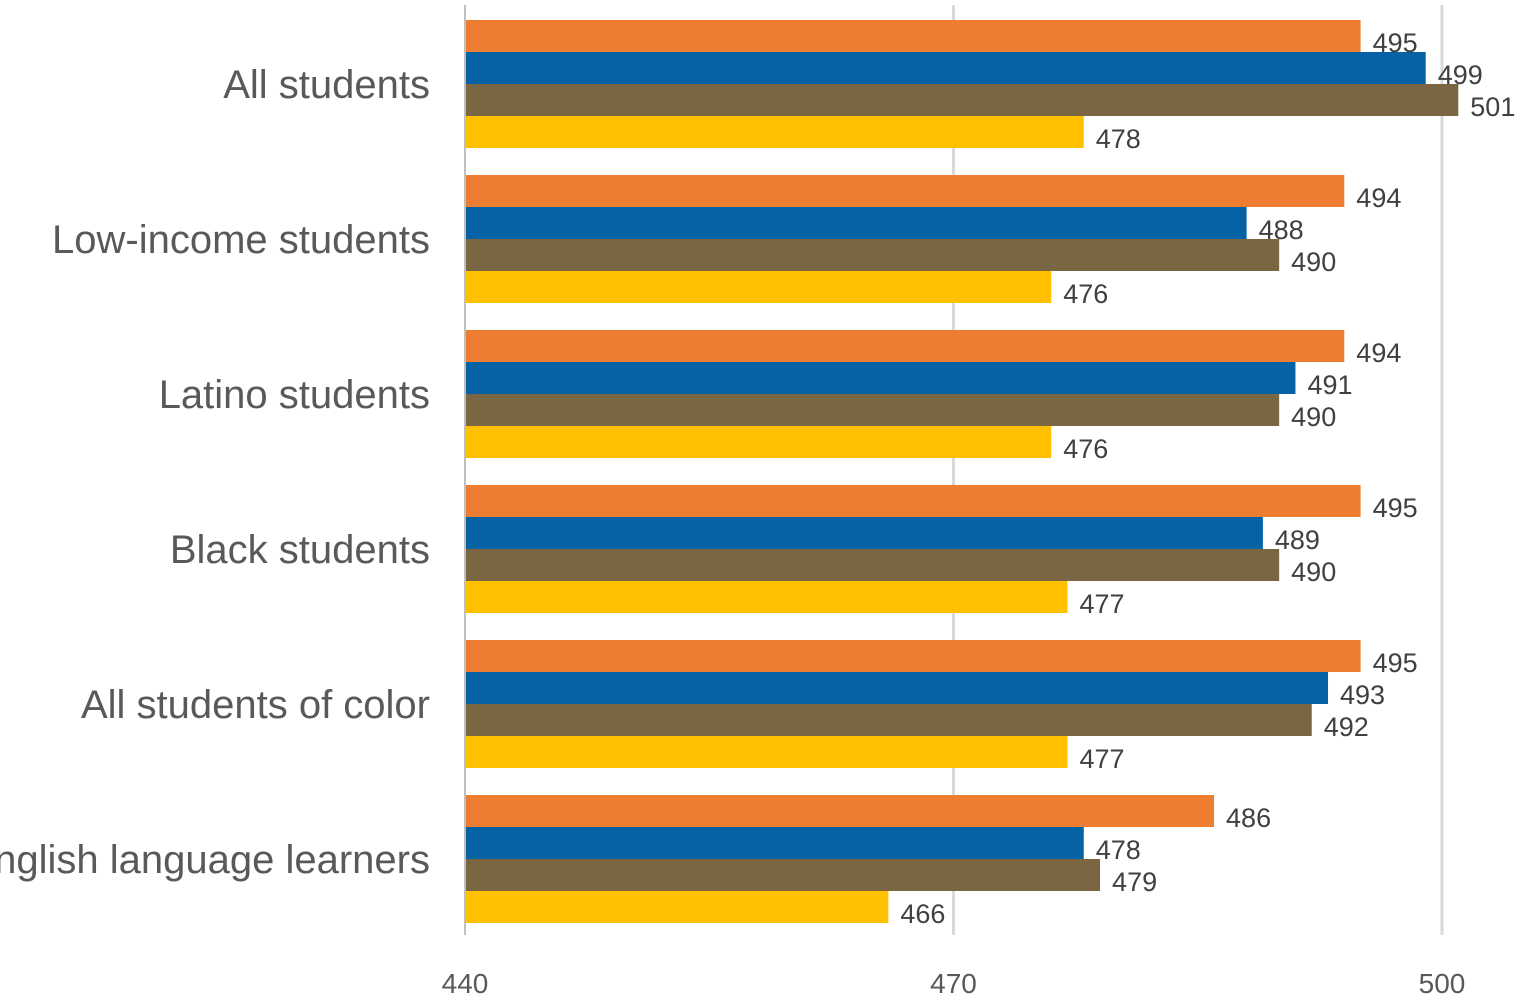 This screenshot has height=1000, width=1527. What do you see at coordinates (465, 983) in the screenshot?
I see `tick-label-440: 440` at bounding box center [465, 983].